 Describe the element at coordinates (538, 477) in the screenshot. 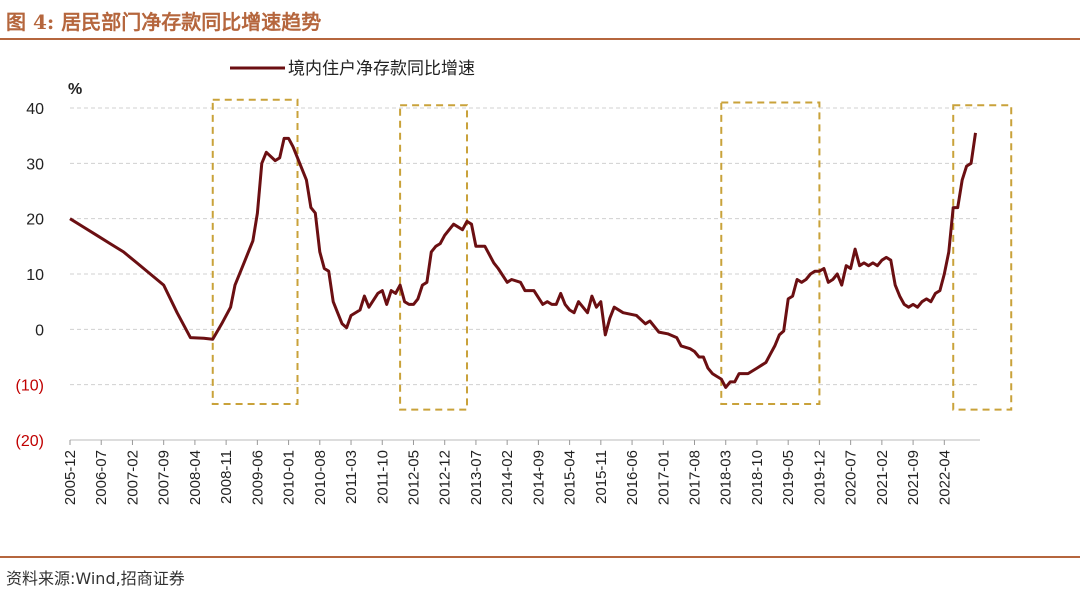

I see `x-tick-label: 2014-09` at that location.